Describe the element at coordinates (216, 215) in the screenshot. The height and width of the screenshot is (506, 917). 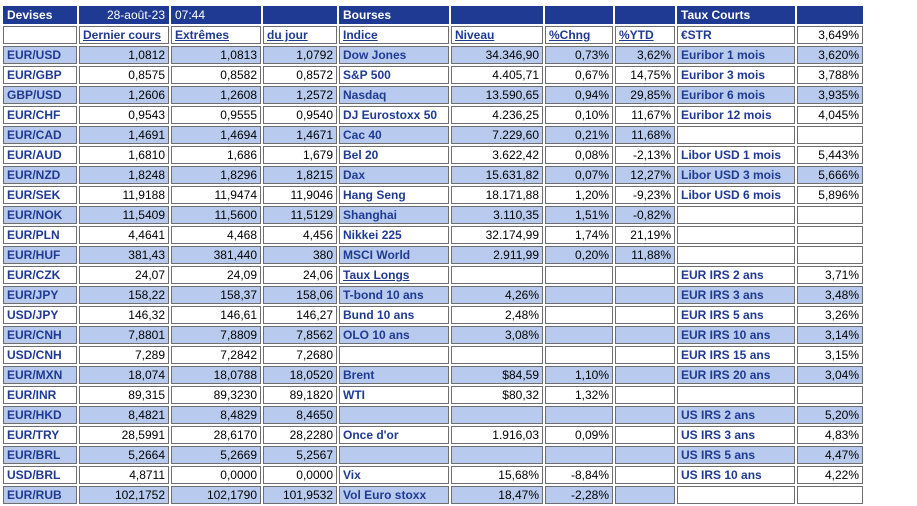
I see `extreme-high: 11,5600` at that location.